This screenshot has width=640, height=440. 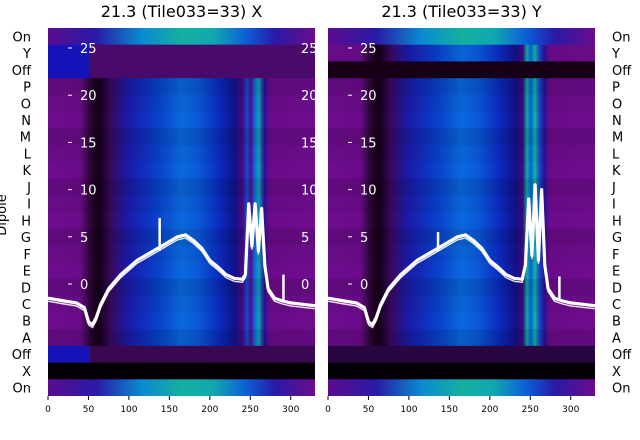 I want to click on row-y-band, so click(x=202, y=61).